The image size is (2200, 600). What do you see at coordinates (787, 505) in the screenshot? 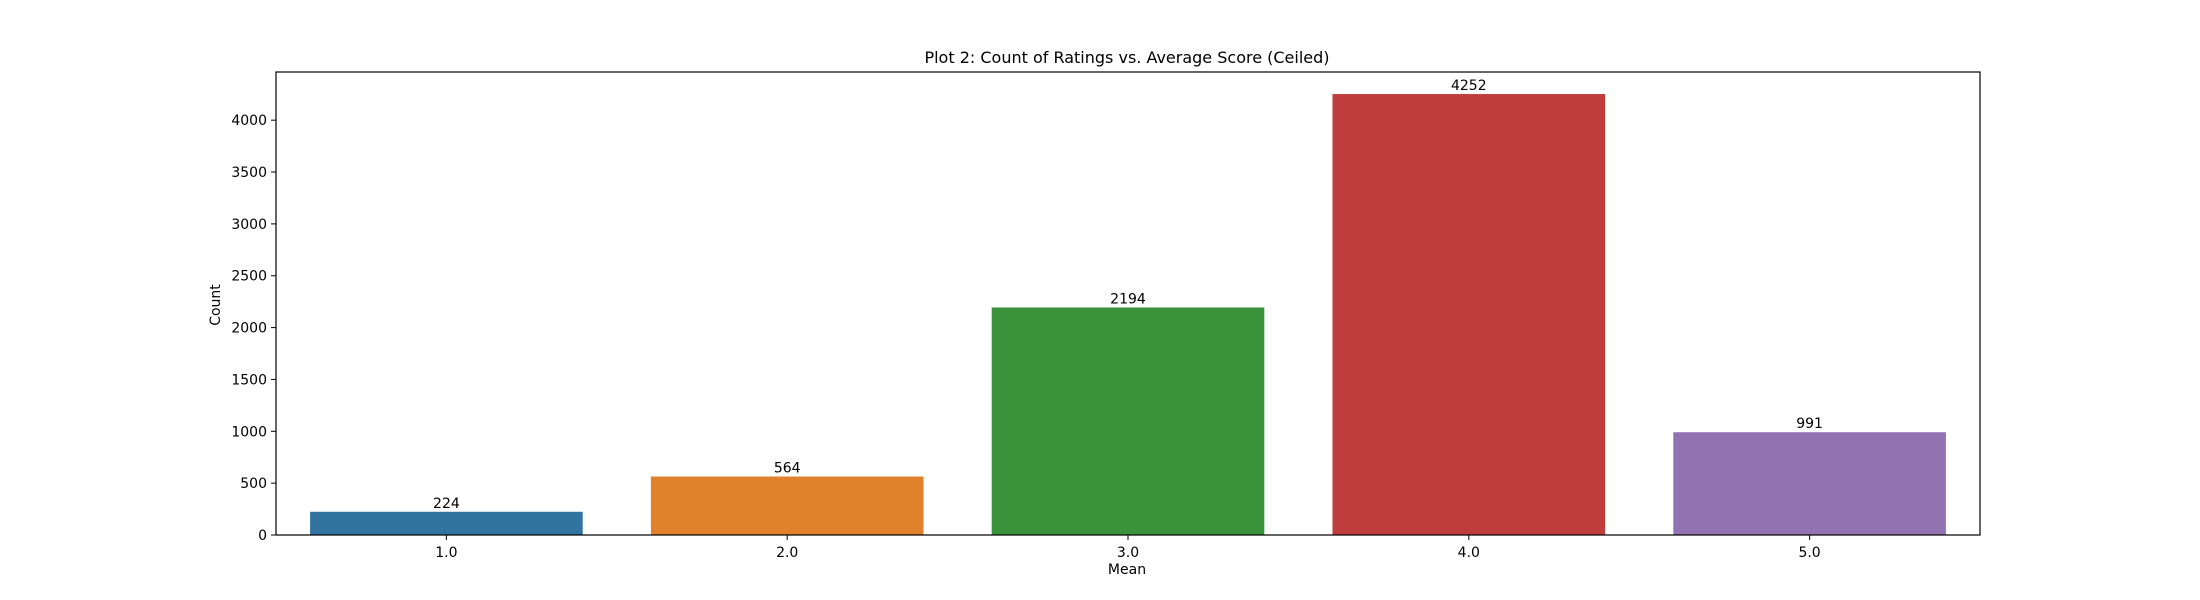
I see `bar-2.0` at bounding box center [787, 505].